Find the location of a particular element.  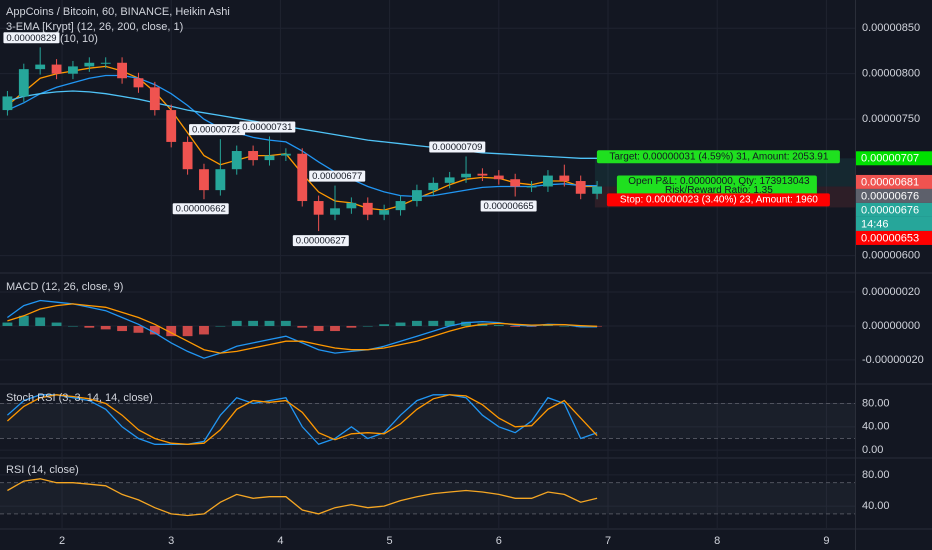

price-label: 14:46 is located at coordinates (875, 224).